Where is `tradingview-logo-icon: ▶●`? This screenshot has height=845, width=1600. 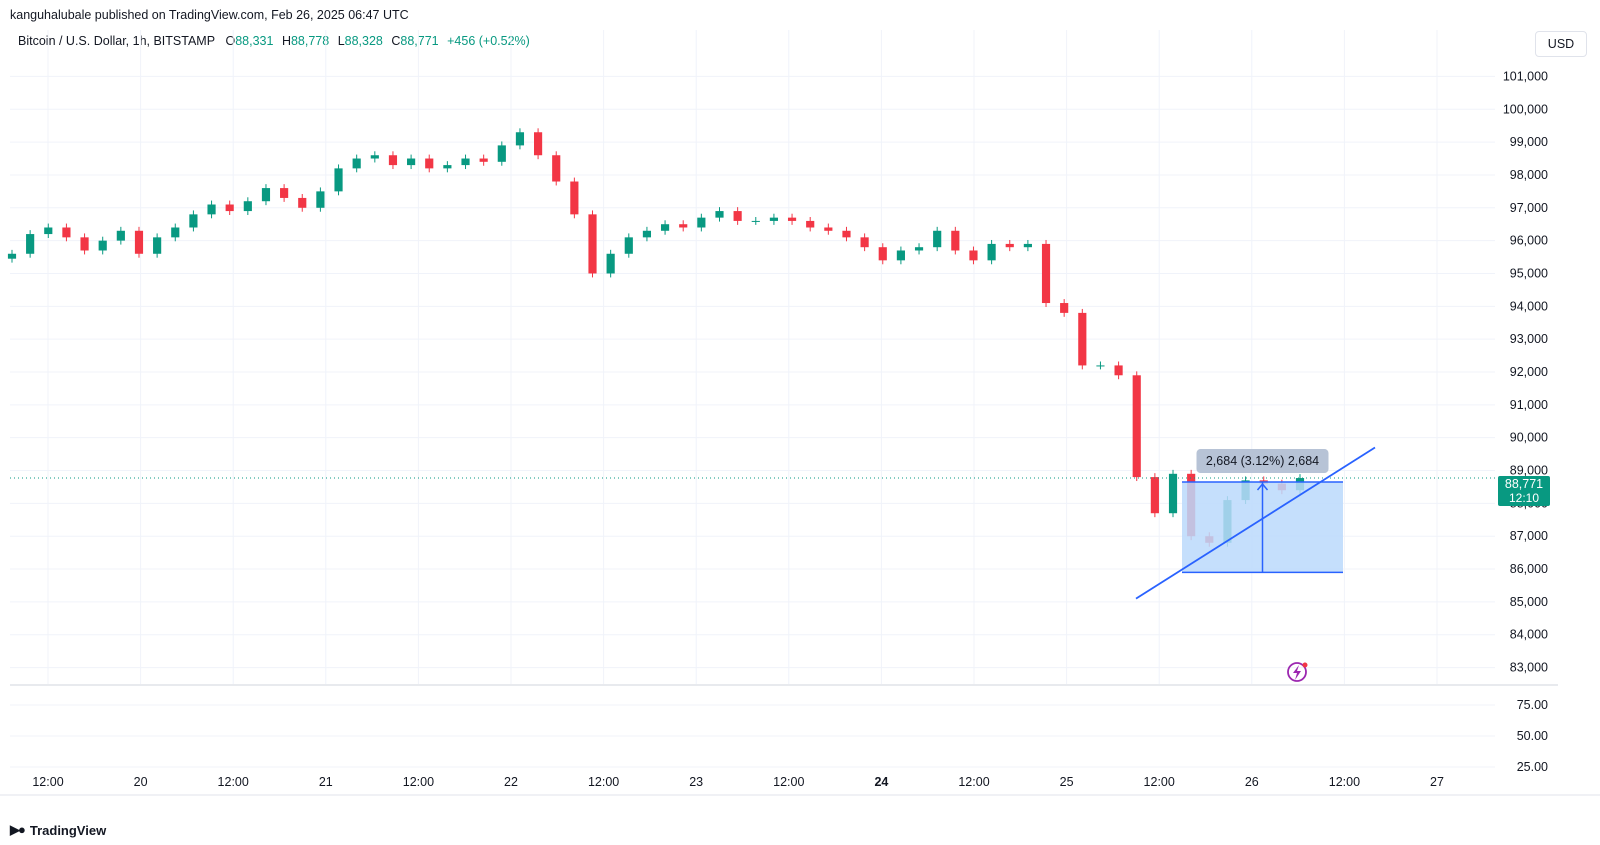 tradingview-logo-icon: ▶● is located at coordinates (18, 829).